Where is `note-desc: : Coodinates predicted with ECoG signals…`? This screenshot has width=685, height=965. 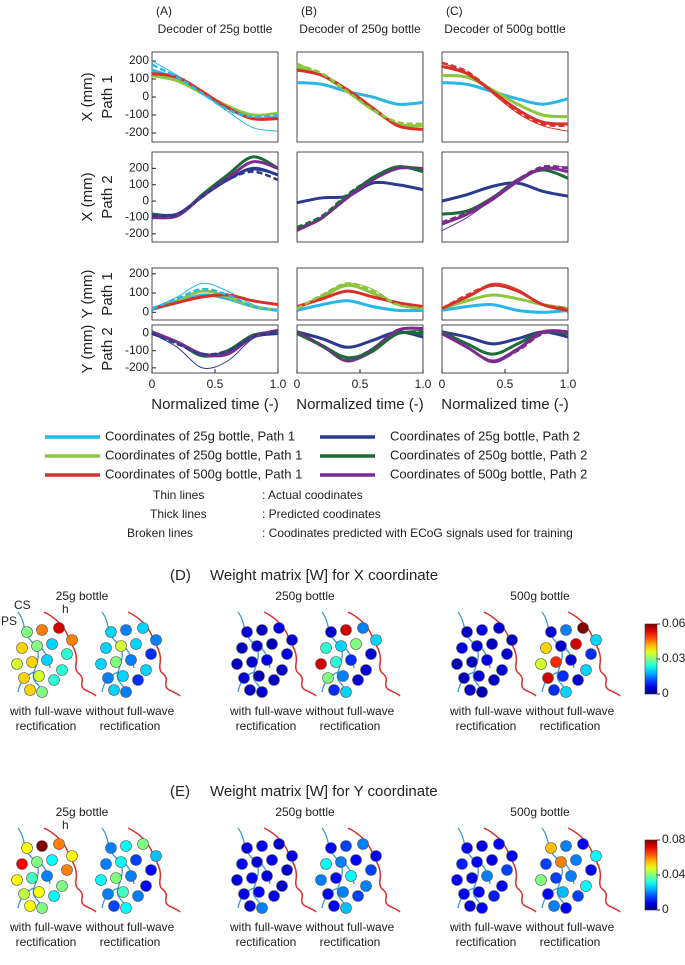 note-desc: : Coodinates predicted with ECoG signals… is located at coordinates (417, 533).